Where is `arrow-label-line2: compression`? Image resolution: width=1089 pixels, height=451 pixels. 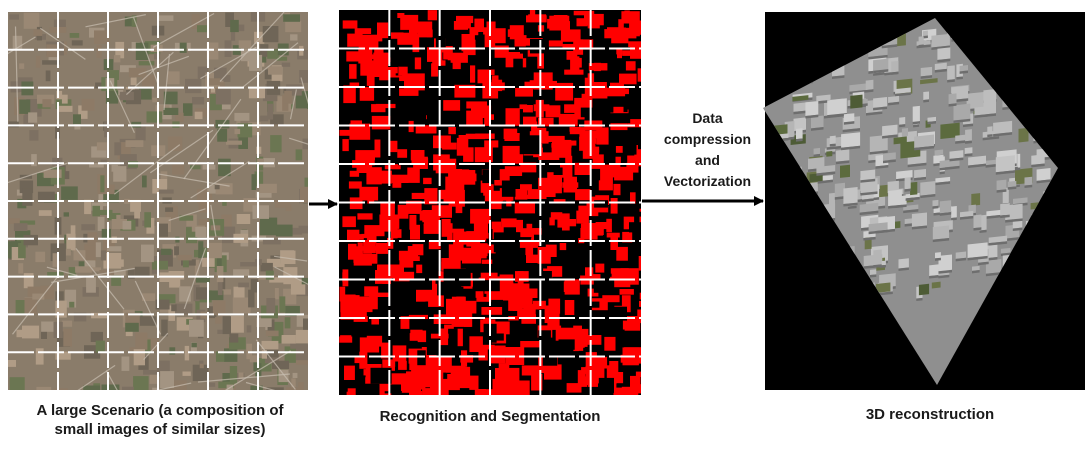
arrow-label-line2: compression is located at coordinates (707, 139).